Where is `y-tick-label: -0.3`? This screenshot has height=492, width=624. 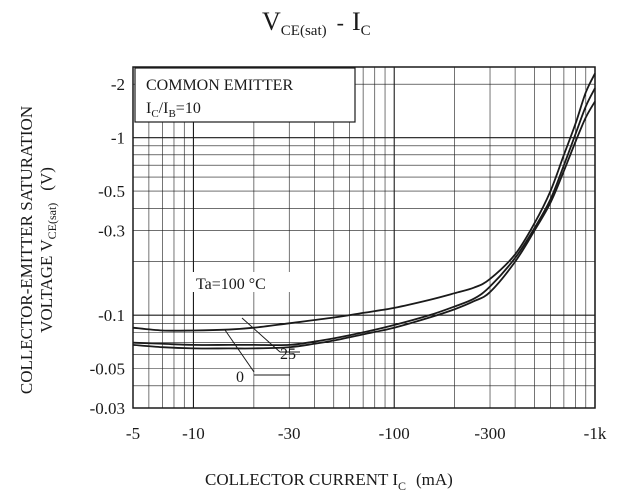
y-tick-label: -0.3 is located at coordinates (111, 230).